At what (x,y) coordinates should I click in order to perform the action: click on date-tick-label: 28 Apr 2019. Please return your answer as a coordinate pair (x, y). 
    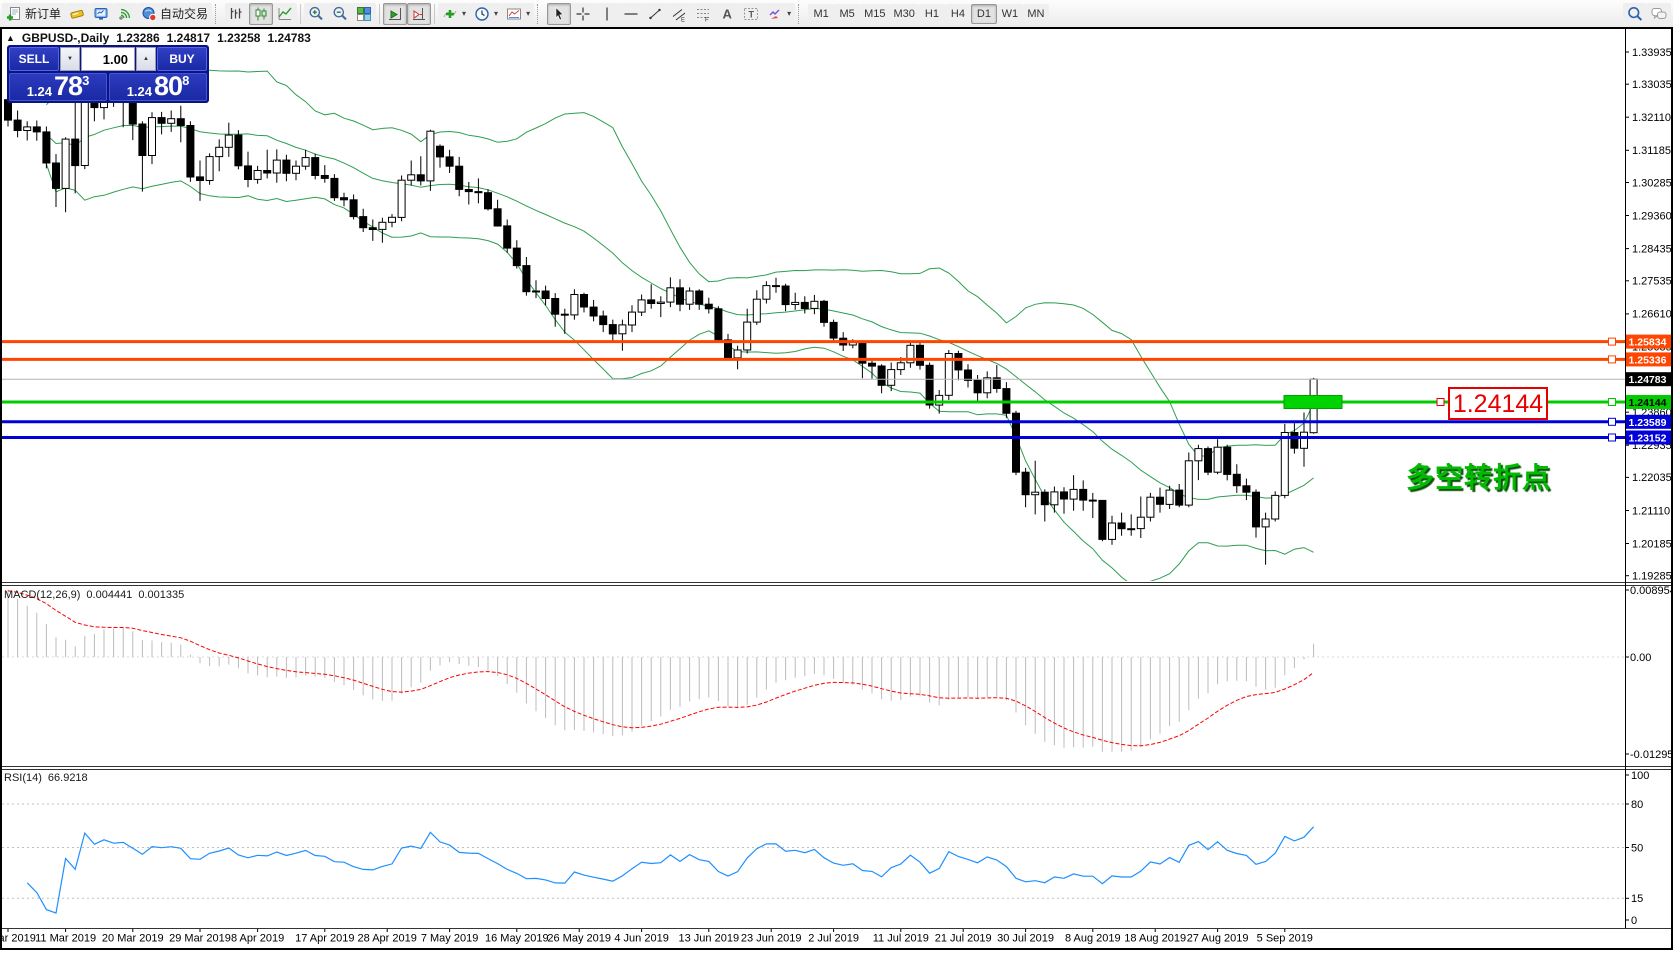
    Looking at the image, I should click on (387, 939).